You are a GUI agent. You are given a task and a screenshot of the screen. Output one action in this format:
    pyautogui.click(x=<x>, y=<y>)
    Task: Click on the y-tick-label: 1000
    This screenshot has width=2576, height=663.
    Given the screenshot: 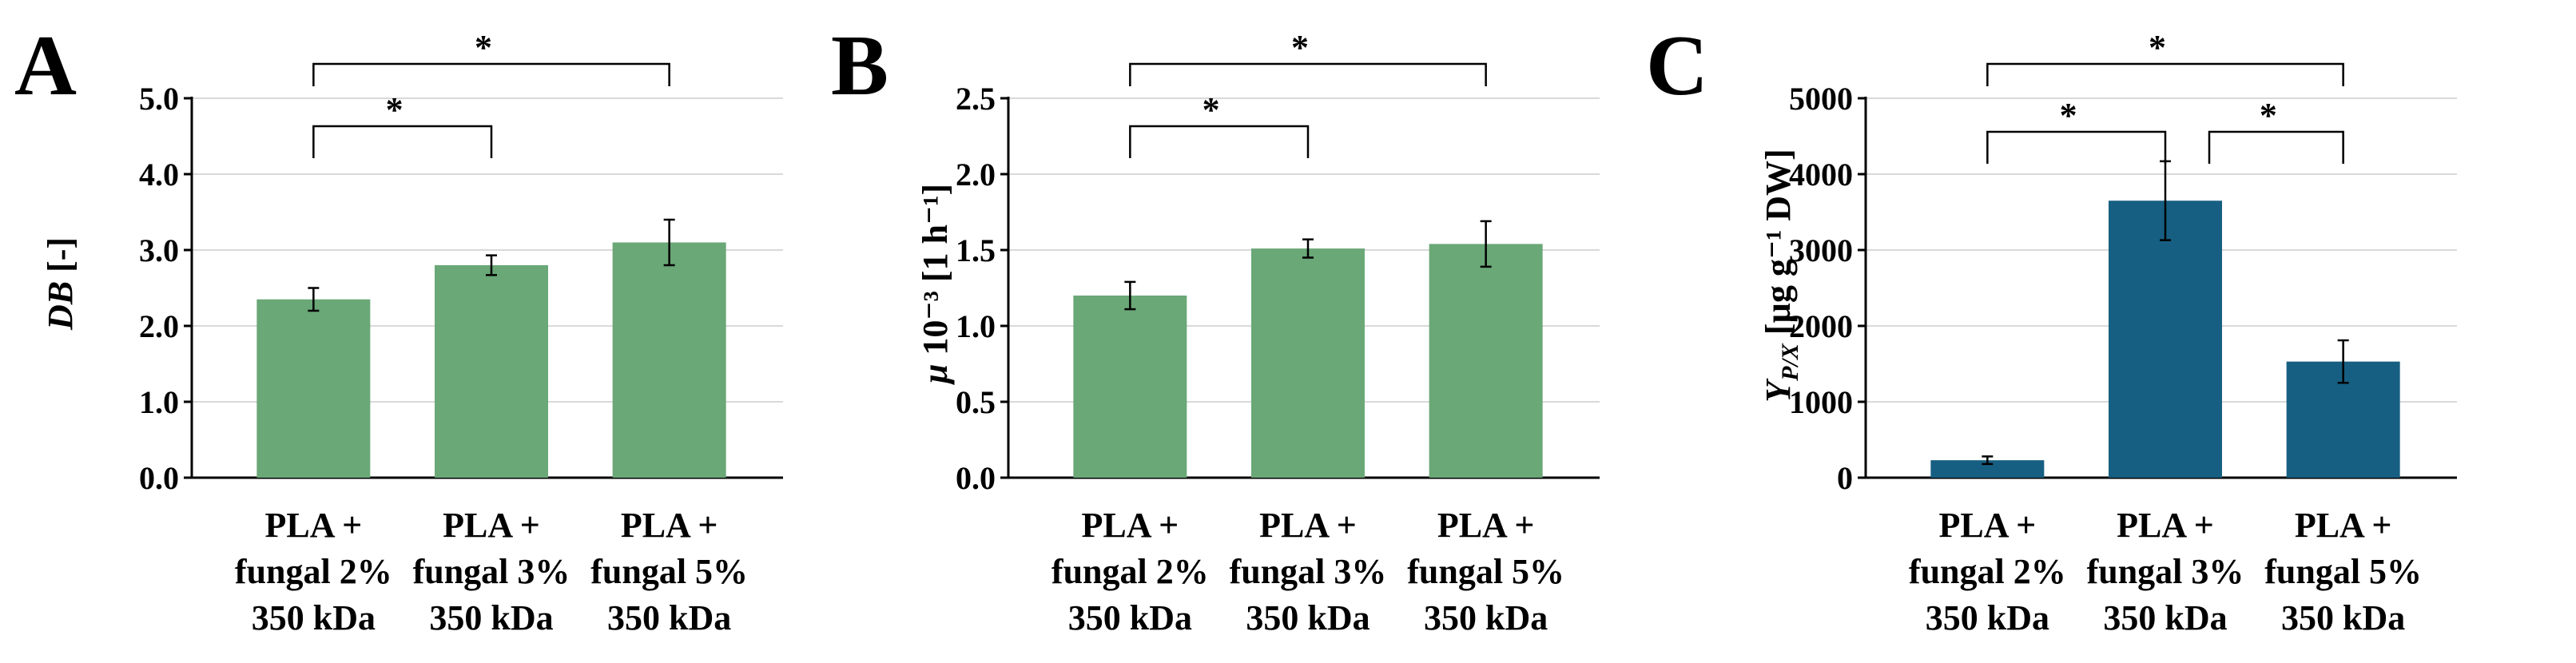 What is the action you would take?
    pyautogui.click(x=1821, y=402)
    